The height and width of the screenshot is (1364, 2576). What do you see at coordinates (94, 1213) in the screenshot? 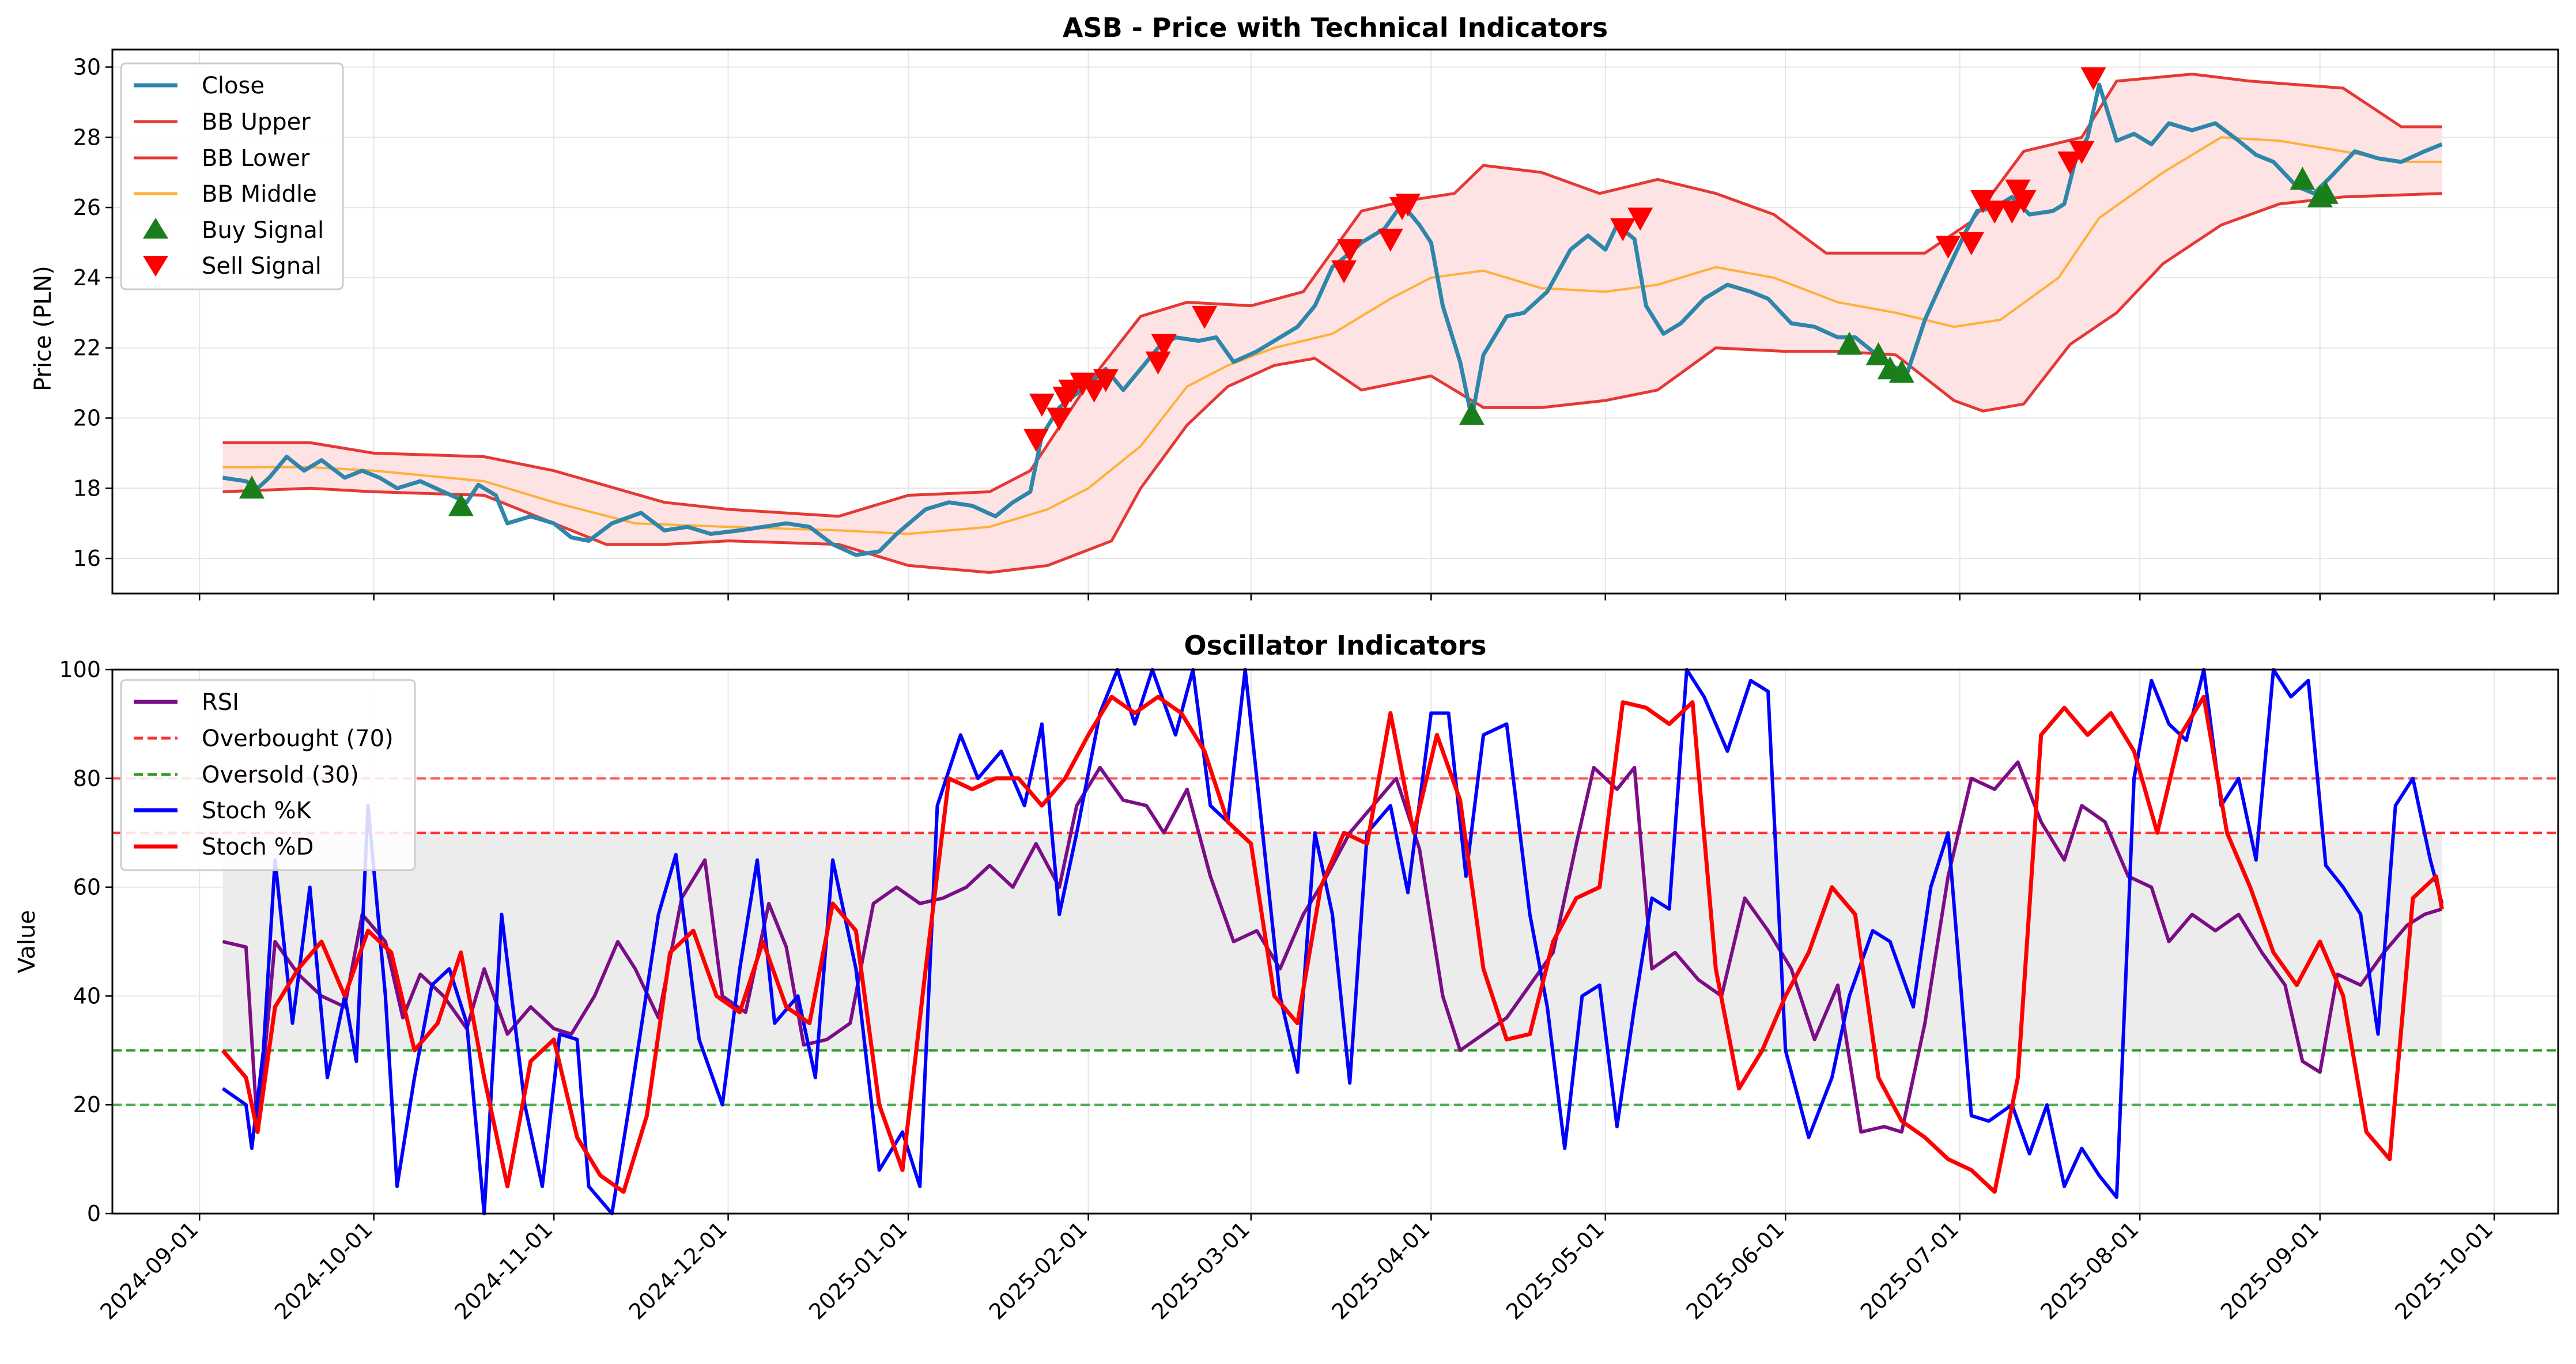
I see `y-tick-label: 0` at bounding box center [94, 1213].